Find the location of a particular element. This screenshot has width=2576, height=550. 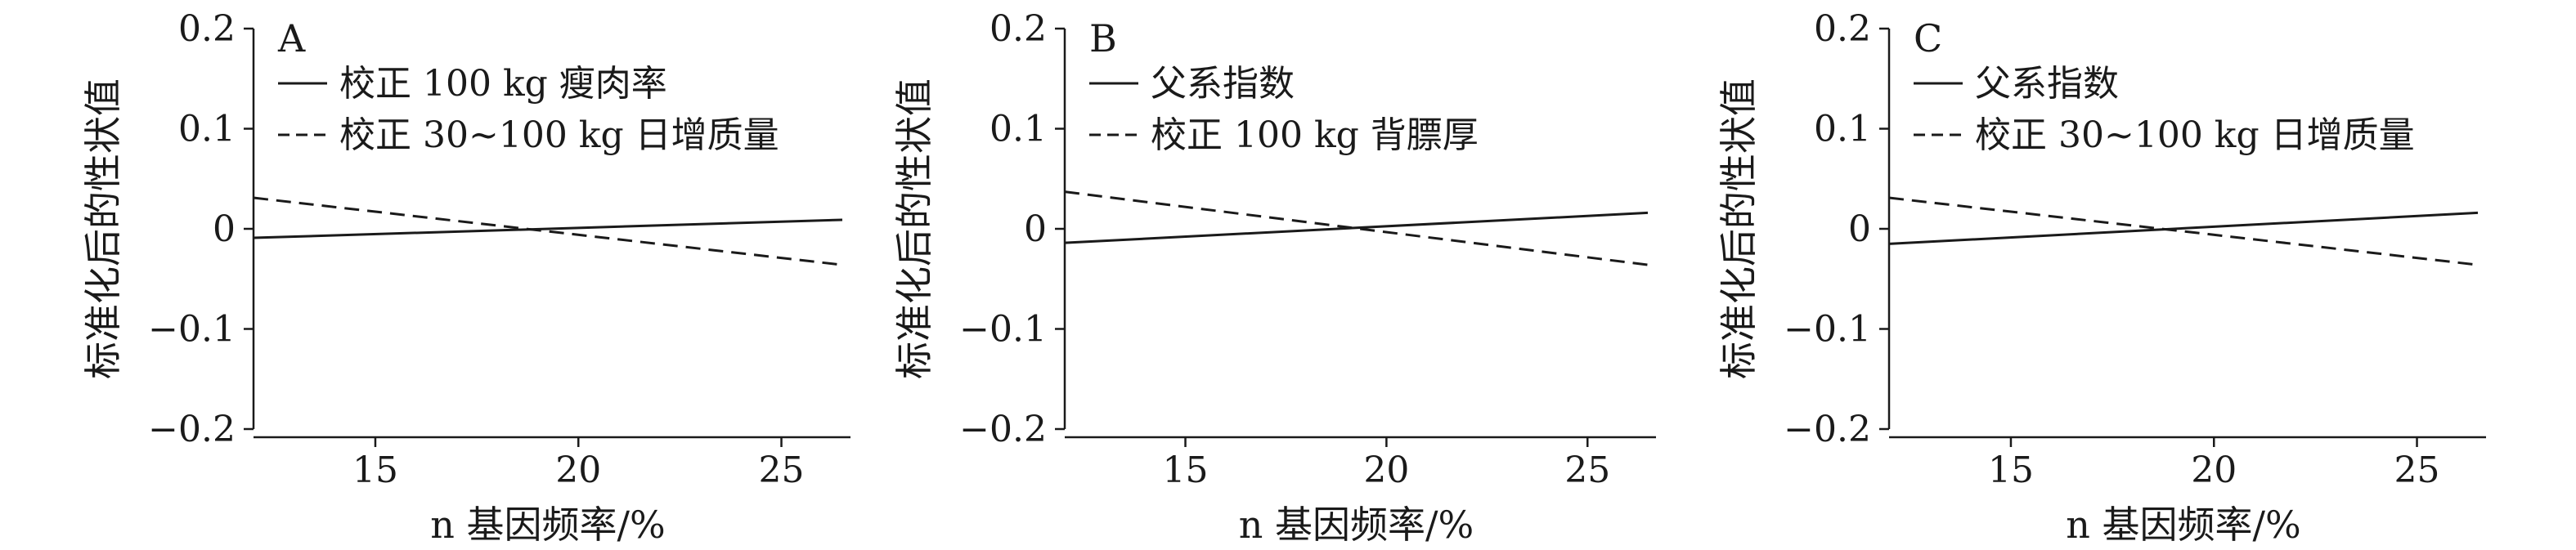

panel-label: A is located at coordinates (291, 38).